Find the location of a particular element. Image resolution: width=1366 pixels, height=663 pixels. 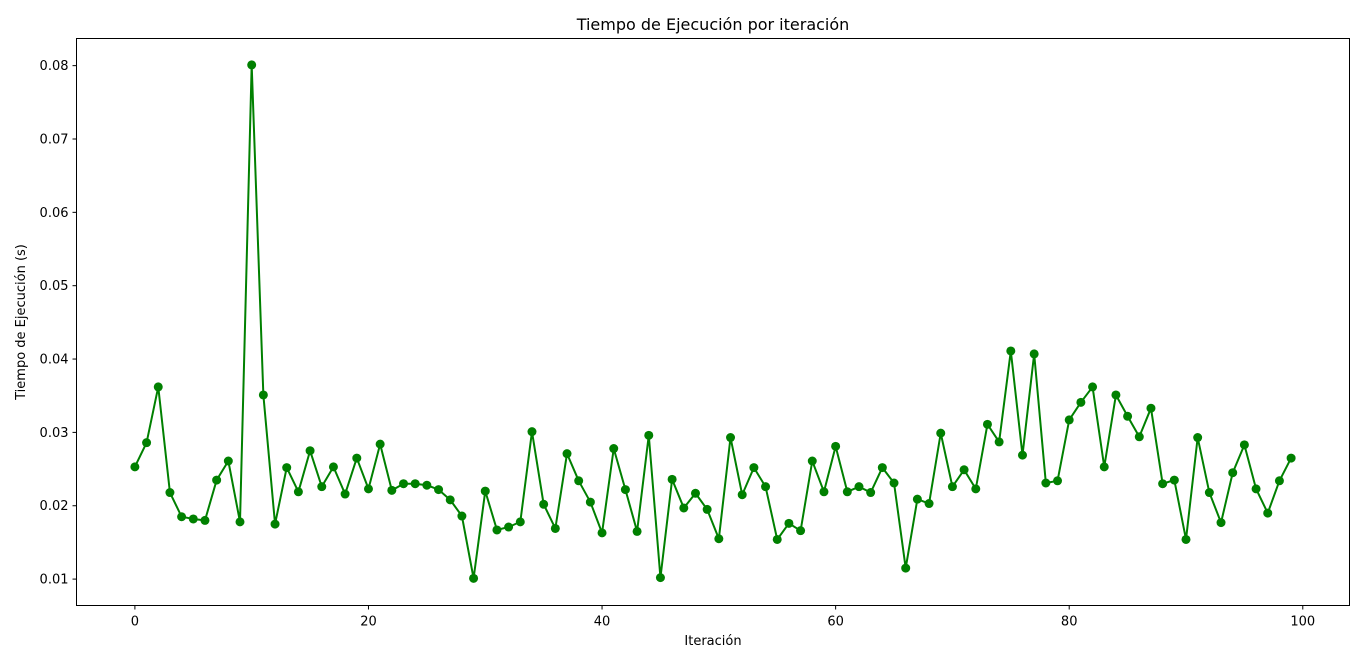

y-axis-label: Tiempo de Ejecución (s) is located at coordinates (21, 322).